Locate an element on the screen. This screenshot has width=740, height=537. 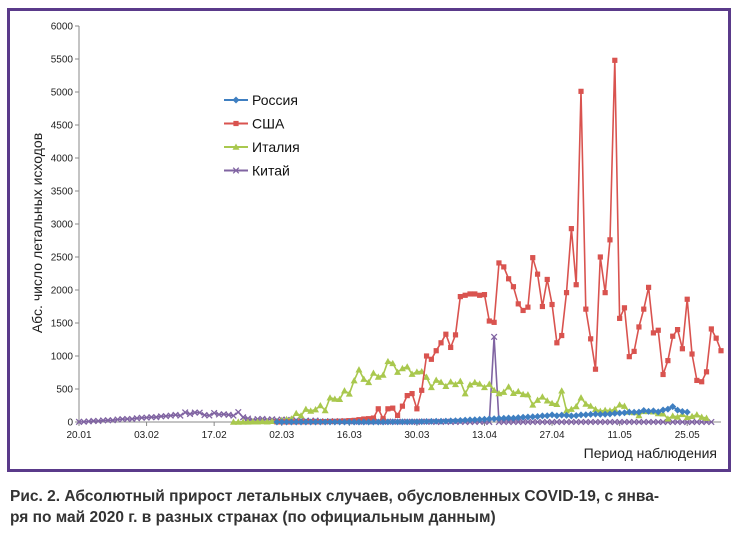
legend-item: Китай is located at coordinates (257, 171).